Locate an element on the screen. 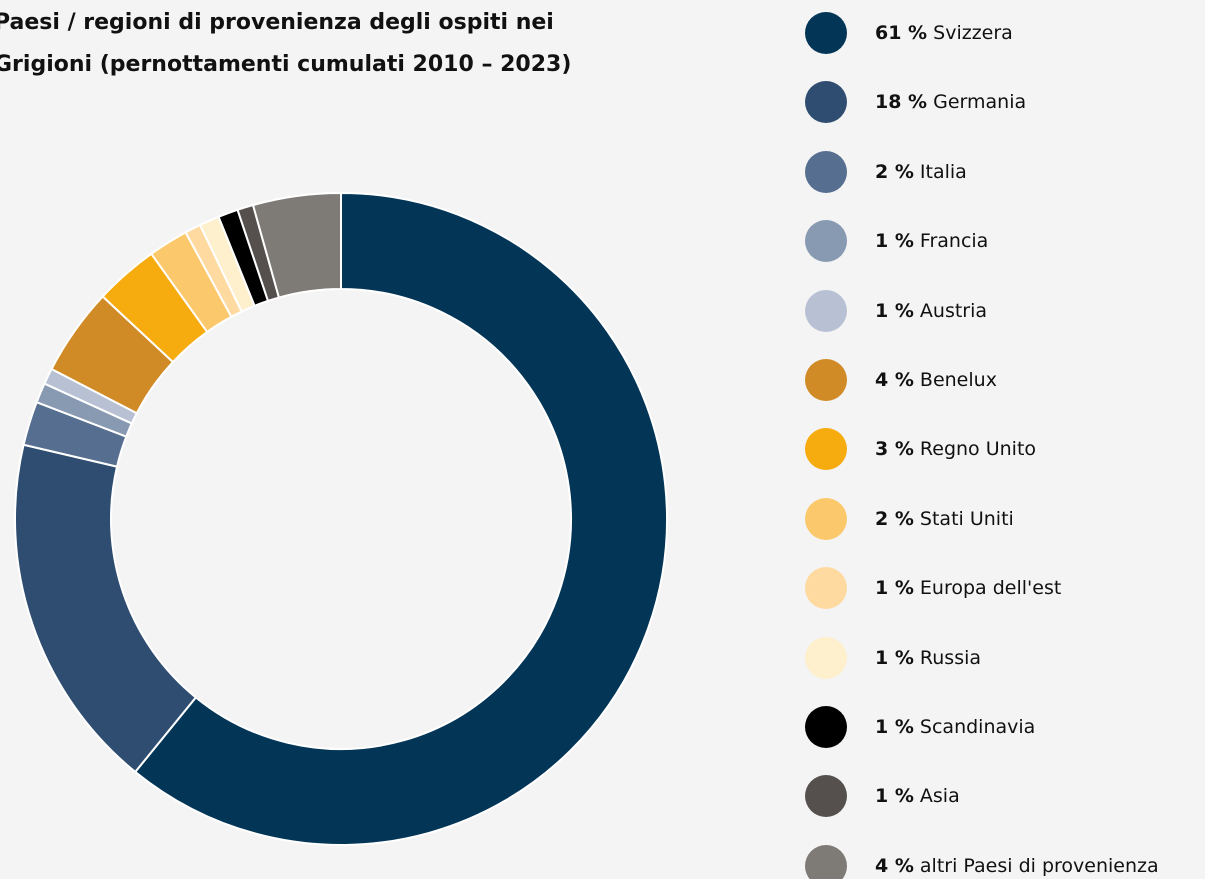 The height and width of the screenshot is (879, 1205). legend-category: Germania is located at coordinates (977, 102).